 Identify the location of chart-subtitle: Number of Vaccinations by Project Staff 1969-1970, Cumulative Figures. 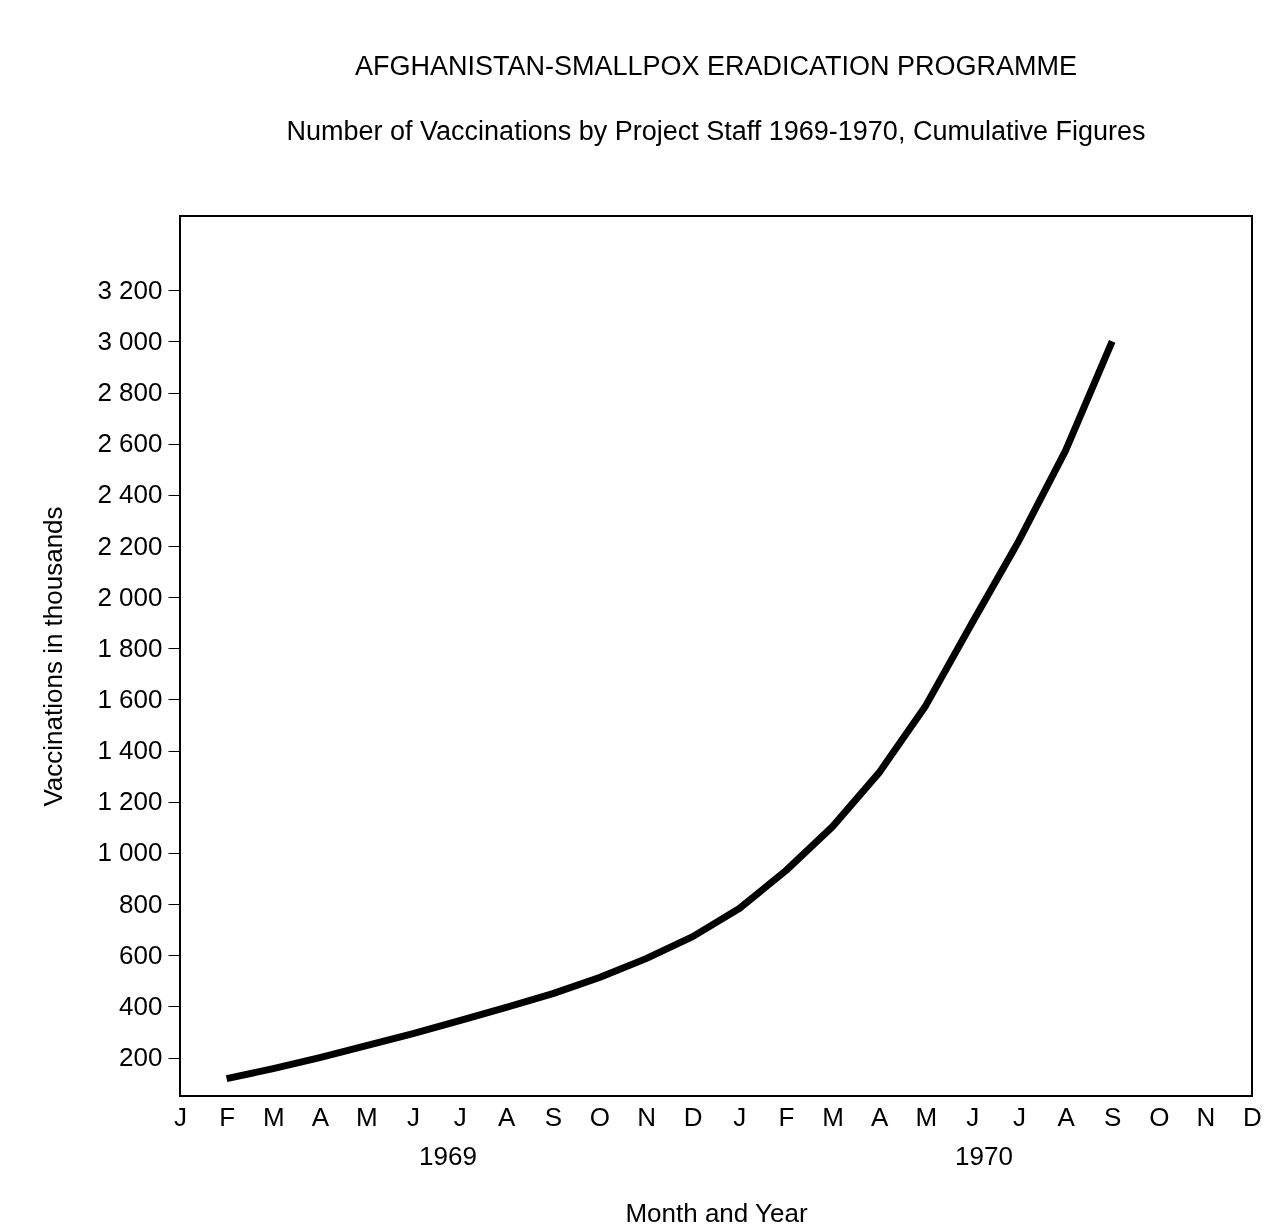
(716, 131).